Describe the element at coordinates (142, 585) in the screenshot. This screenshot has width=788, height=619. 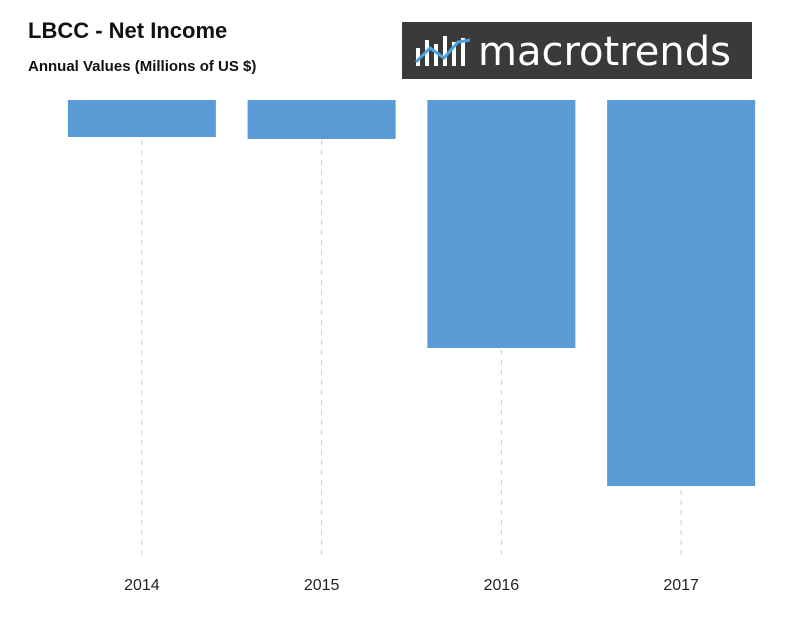
I see `x-tick-label: 2014` at that location.